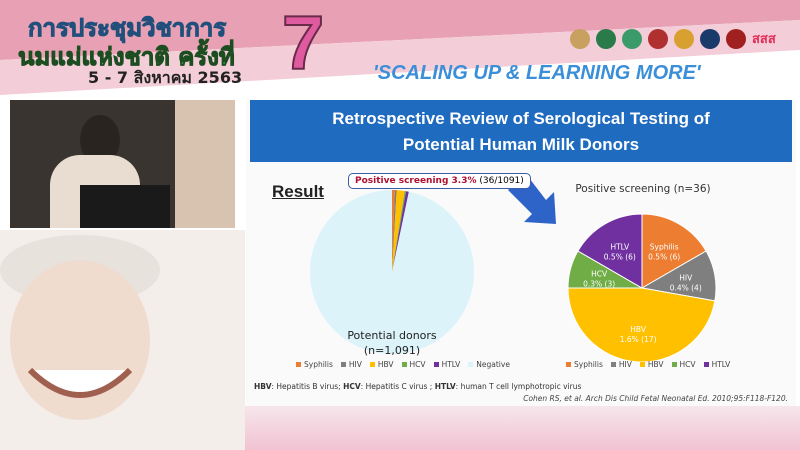 This screenshot has height=450, width=800. What do you see at coordinates (165, 77) in the screenshot?
I see `conference-date: 5 - 7 สิงหาคม 2563` at bounding box center [165, 77].